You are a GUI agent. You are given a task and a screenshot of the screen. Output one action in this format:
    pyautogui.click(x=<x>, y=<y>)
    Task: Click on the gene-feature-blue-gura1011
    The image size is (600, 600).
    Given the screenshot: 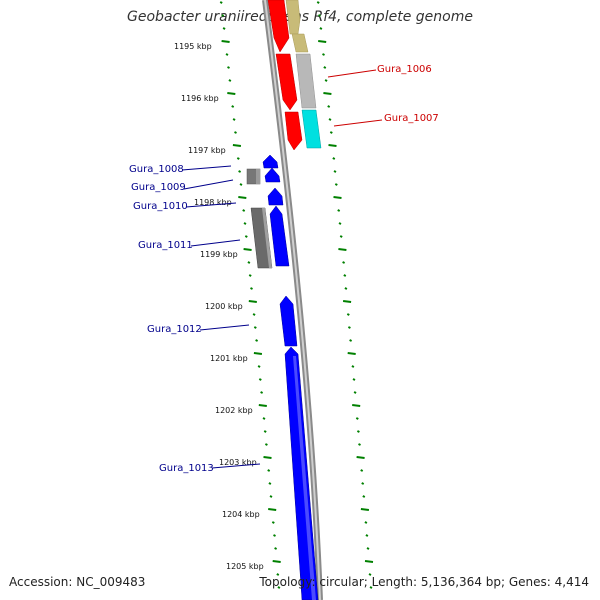 What is the action you would take?
    pyautogui.click(x=279, y=236)
    